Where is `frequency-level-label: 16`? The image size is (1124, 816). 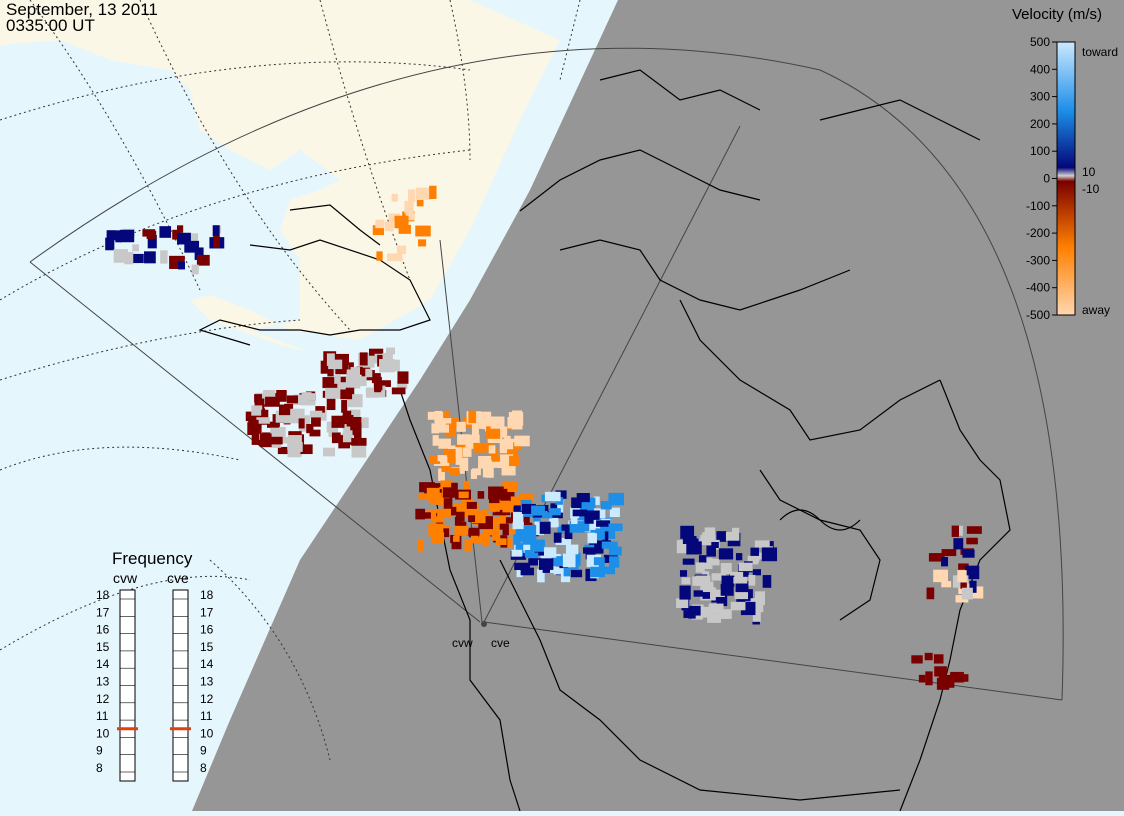
frequency-level-label: 16 is located at coordinates (103, 630).